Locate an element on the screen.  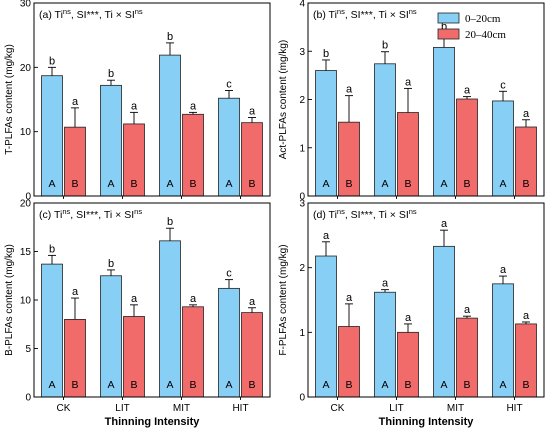
legend: 0–20cm 20–40cm is located at coordinates (471, 26).